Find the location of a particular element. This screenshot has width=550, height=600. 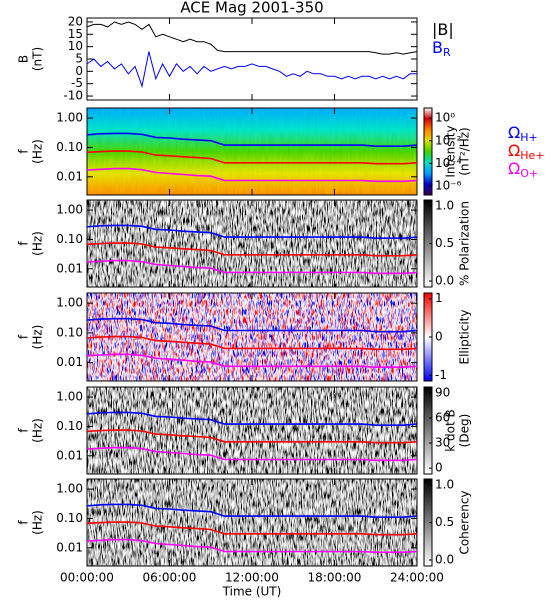

colorbar-tick-label: 60 is located at coordinates (442, 417).